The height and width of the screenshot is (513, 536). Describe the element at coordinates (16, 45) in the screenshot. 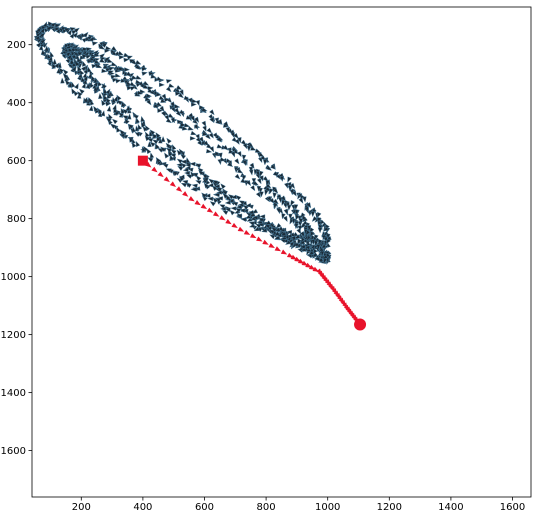

I see `y-tick-label: 200` at that location.